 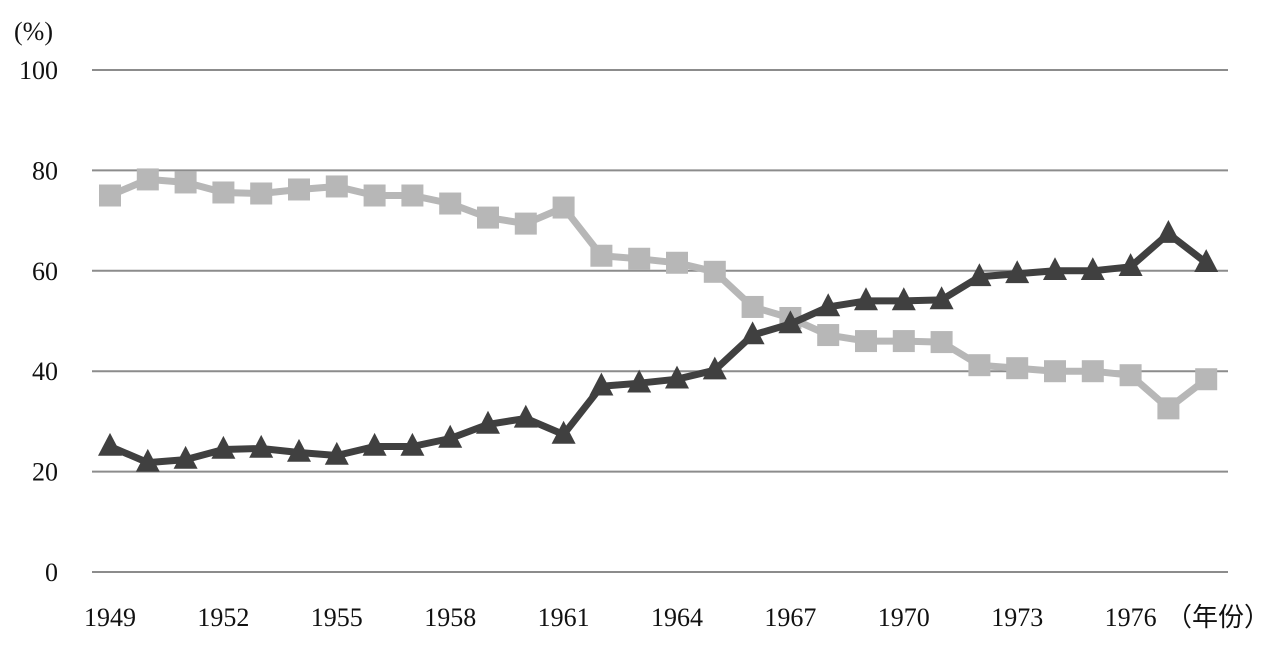 I want to click on x-tick-label: 1949, so click(x=110, y=617).